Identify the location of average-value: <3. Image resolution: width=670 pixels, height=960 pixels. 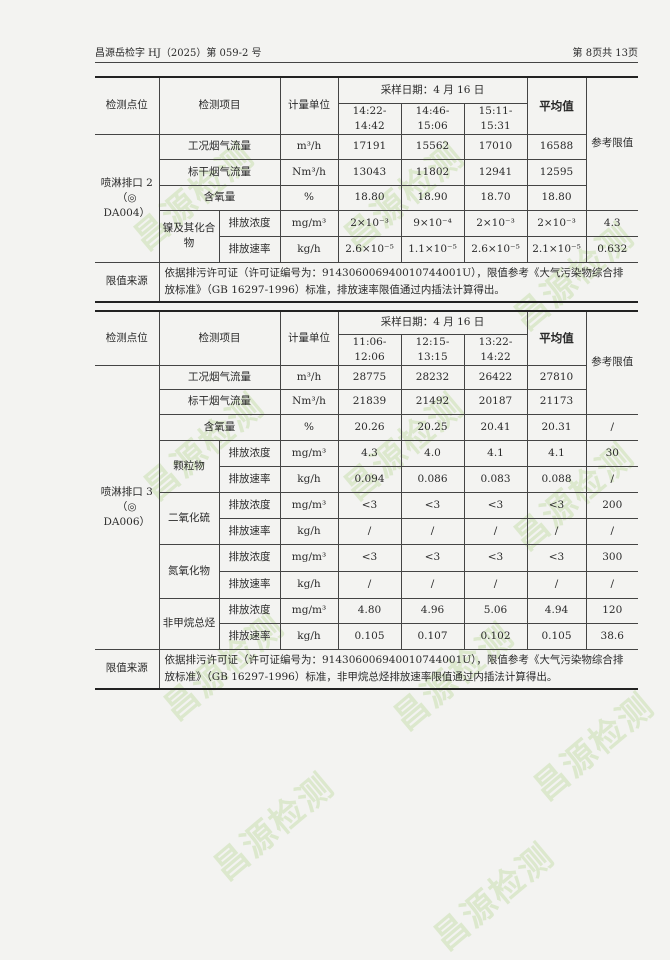
(556, 505).